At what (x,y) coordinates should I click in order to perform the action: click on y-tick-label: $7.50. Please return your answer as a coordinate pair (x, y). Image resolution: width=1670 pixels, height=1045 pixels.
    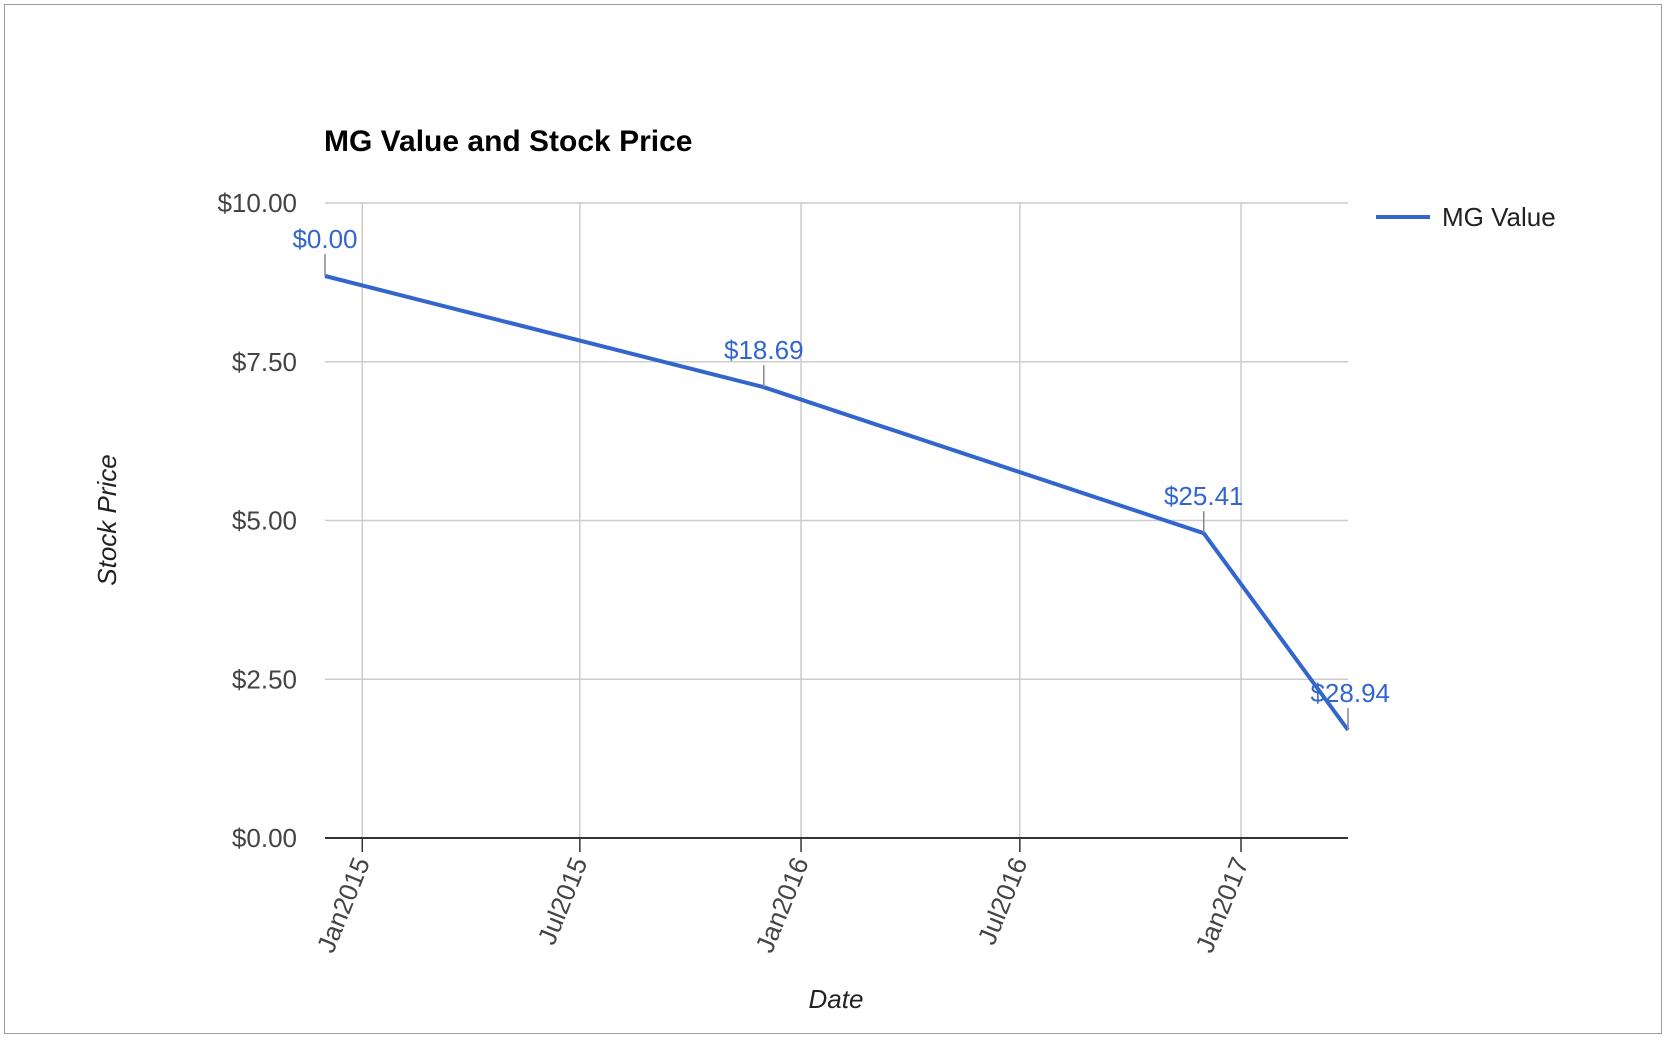
    Looking at the image, I should click on (264, 362).